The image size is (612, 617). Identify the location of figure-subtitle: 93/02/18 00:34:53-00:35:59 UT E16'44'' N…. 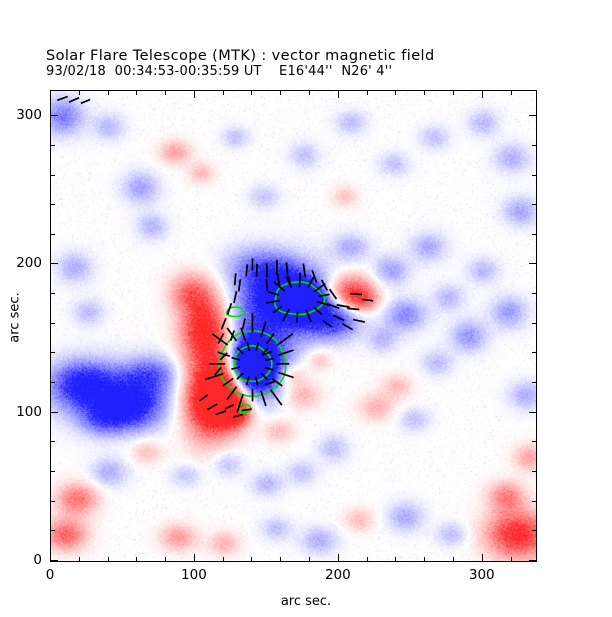
(219, 71).